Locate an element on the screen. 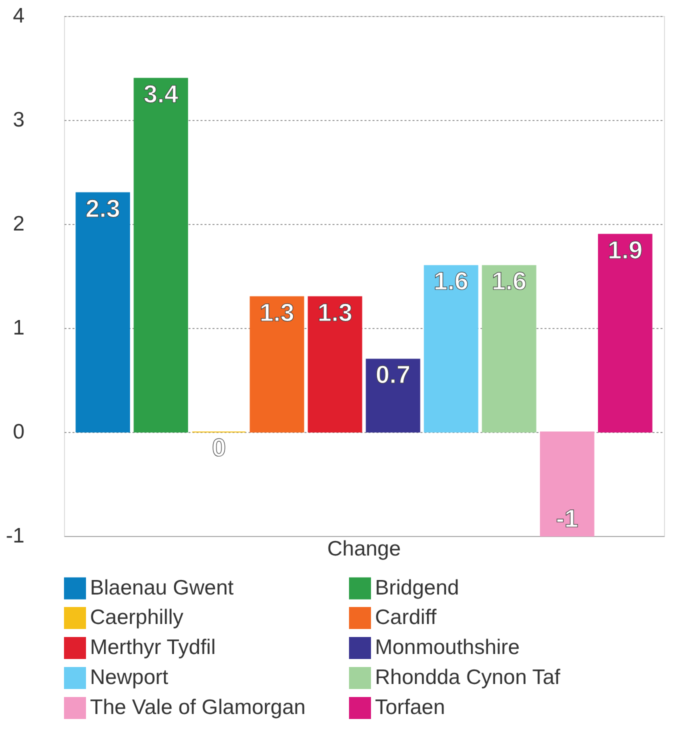 This screenshot has width=681, height=731. legend-label: Blaenau Gwent is located at coordinates (162, 588).